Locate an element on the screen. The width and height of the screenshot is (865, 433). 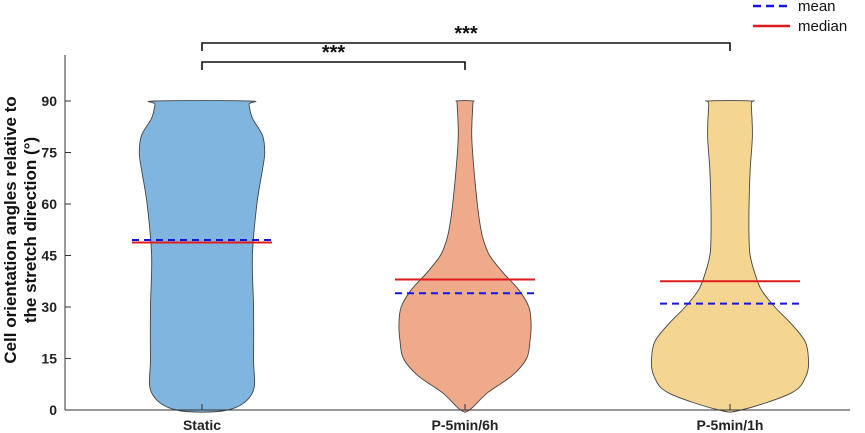
y-tick-label: 0 is located at coordinates (53, 410).